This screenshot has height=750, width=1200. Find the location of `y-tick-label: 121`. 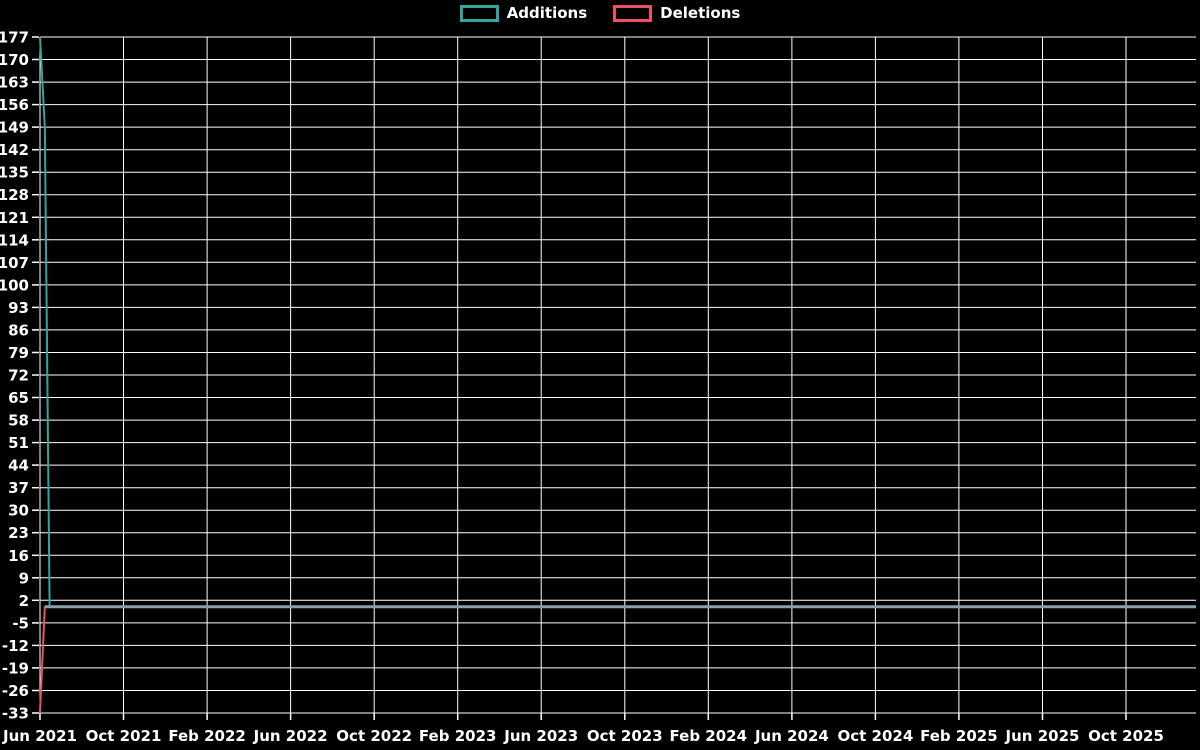

y-tick-label: 121 is located at coordinates (14, 218).